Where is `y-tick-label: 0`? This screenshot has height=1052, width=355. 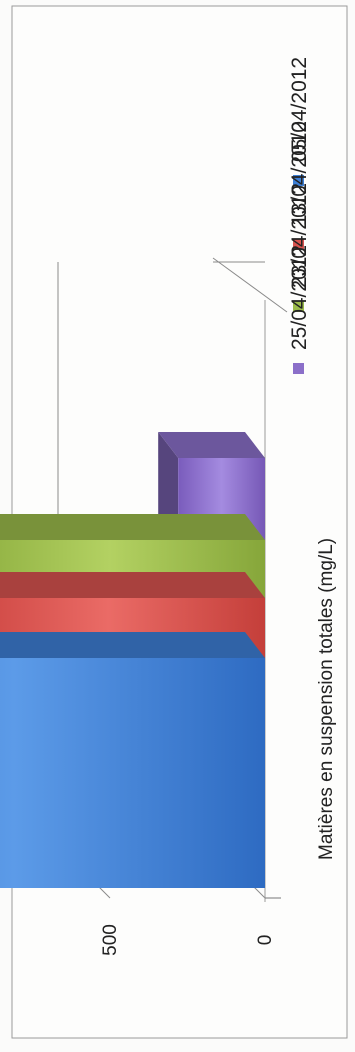
y-tick-label: 0 is located at coordinates (265, 940).